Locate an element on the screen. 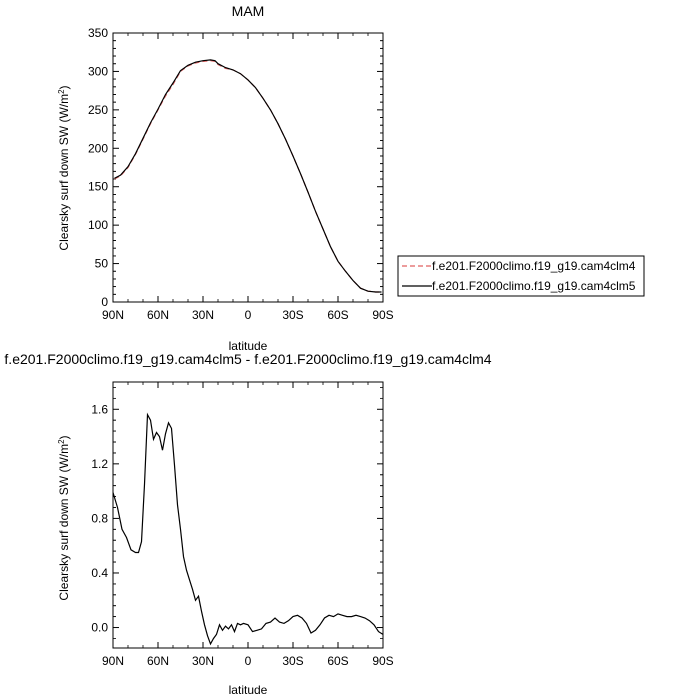 This screenshot has height=700, width=700. top-chart-series is located at coordinates (248, 176).